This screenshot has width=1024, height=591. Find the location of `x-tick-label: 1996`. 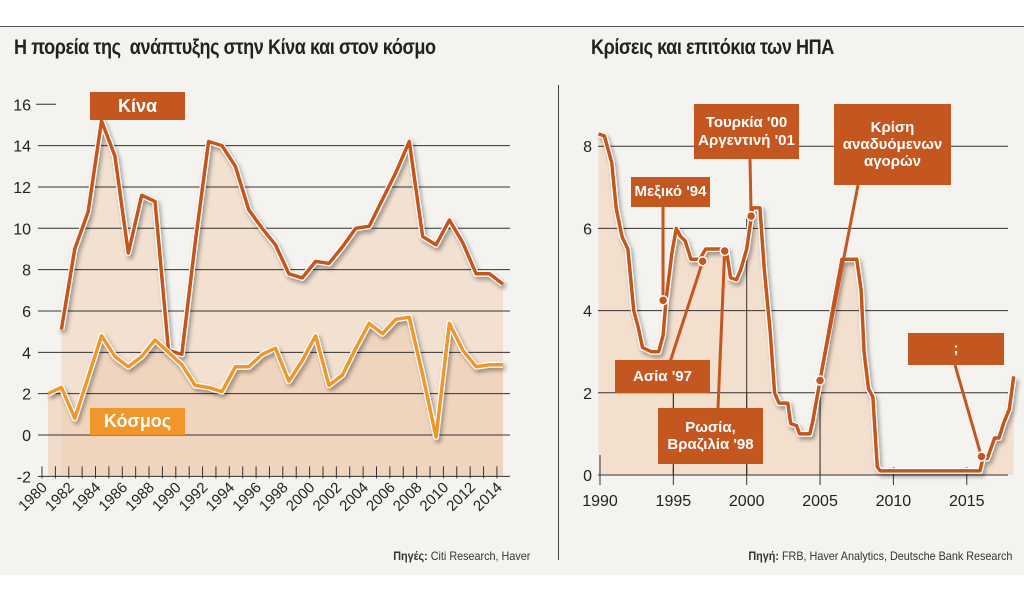

x-tick-label: 1996 is located at coordinates (247, 497).